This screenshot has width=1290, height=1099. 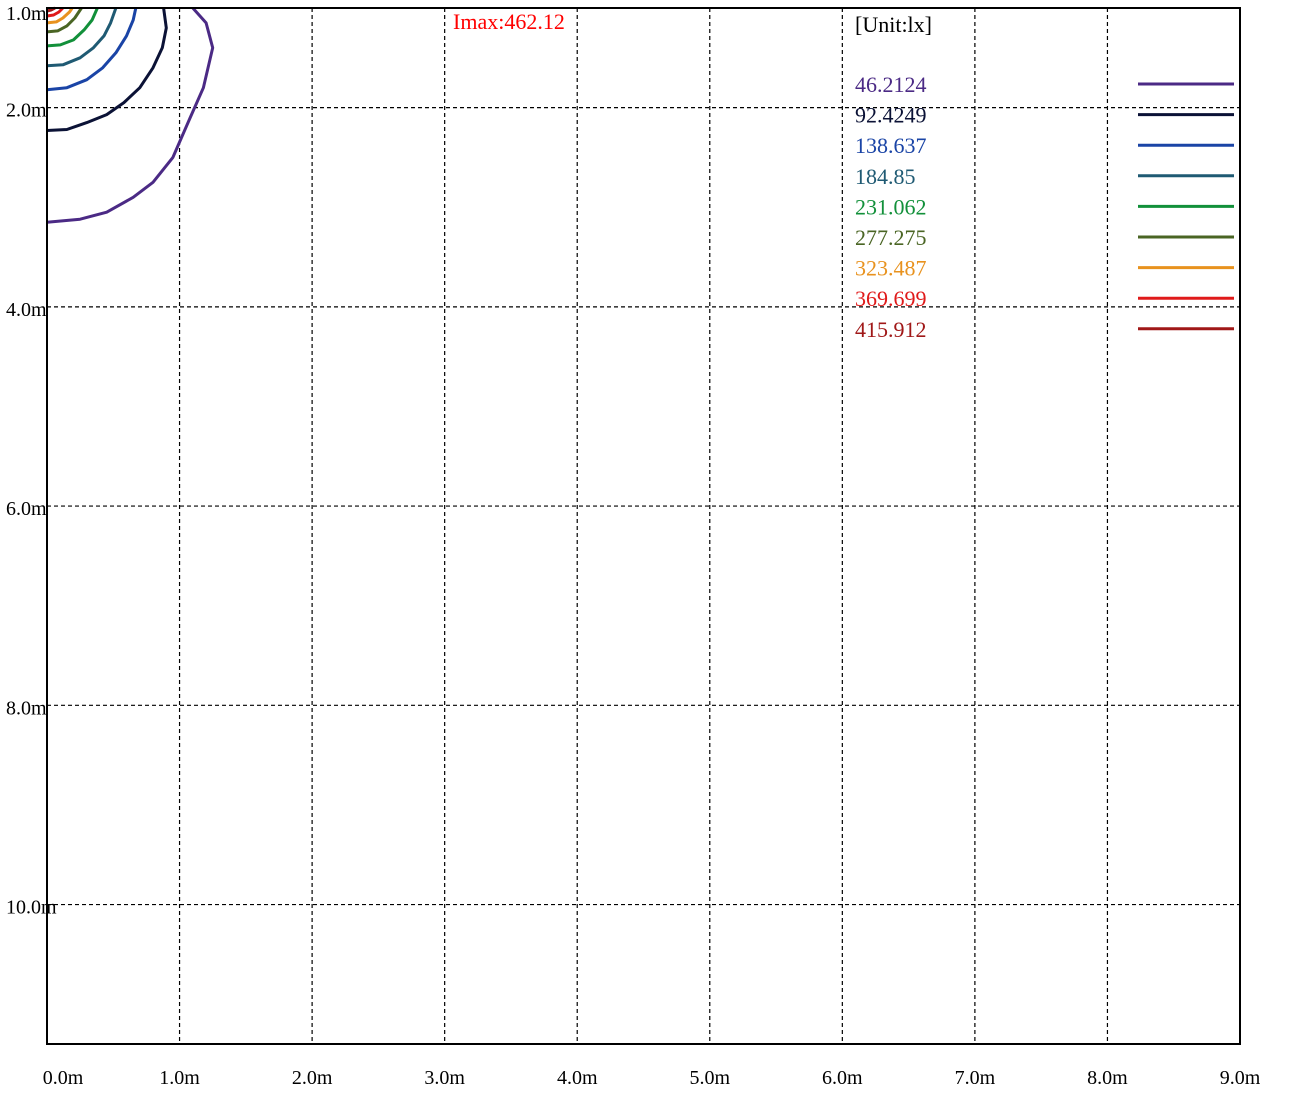 What do you see at coordinates (26, 509) in the screenshot?
I see `y-tick-label: 6.0m` at bounding box center [26, 509].